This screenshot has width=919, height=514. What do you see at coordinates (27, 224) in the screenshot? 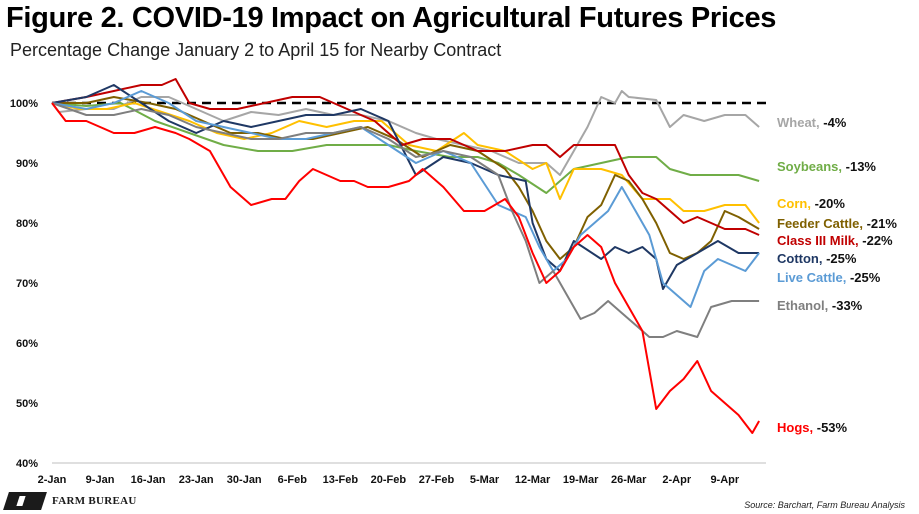
I see `y-tick-label: 80%` at bounding box center [27, 224].